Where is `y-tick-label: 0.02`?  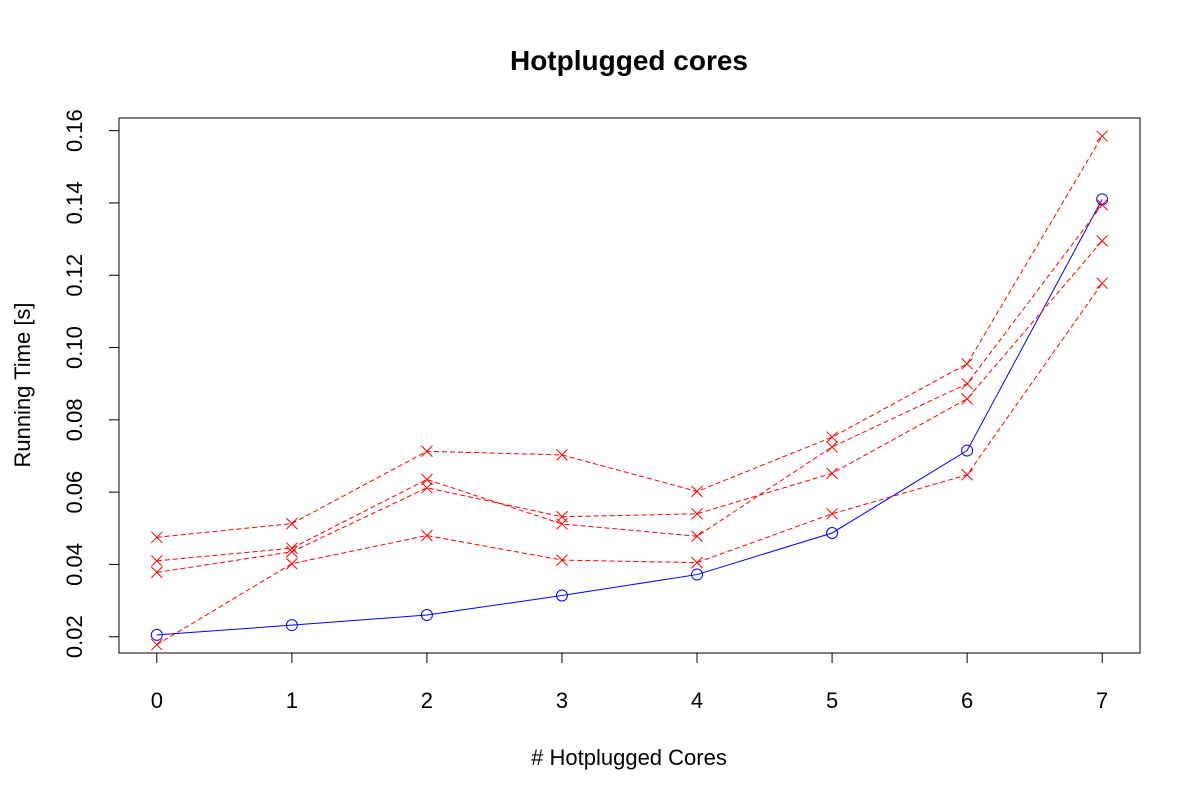 y-tick-label: 0.02 is located at coordinates (74, 636).